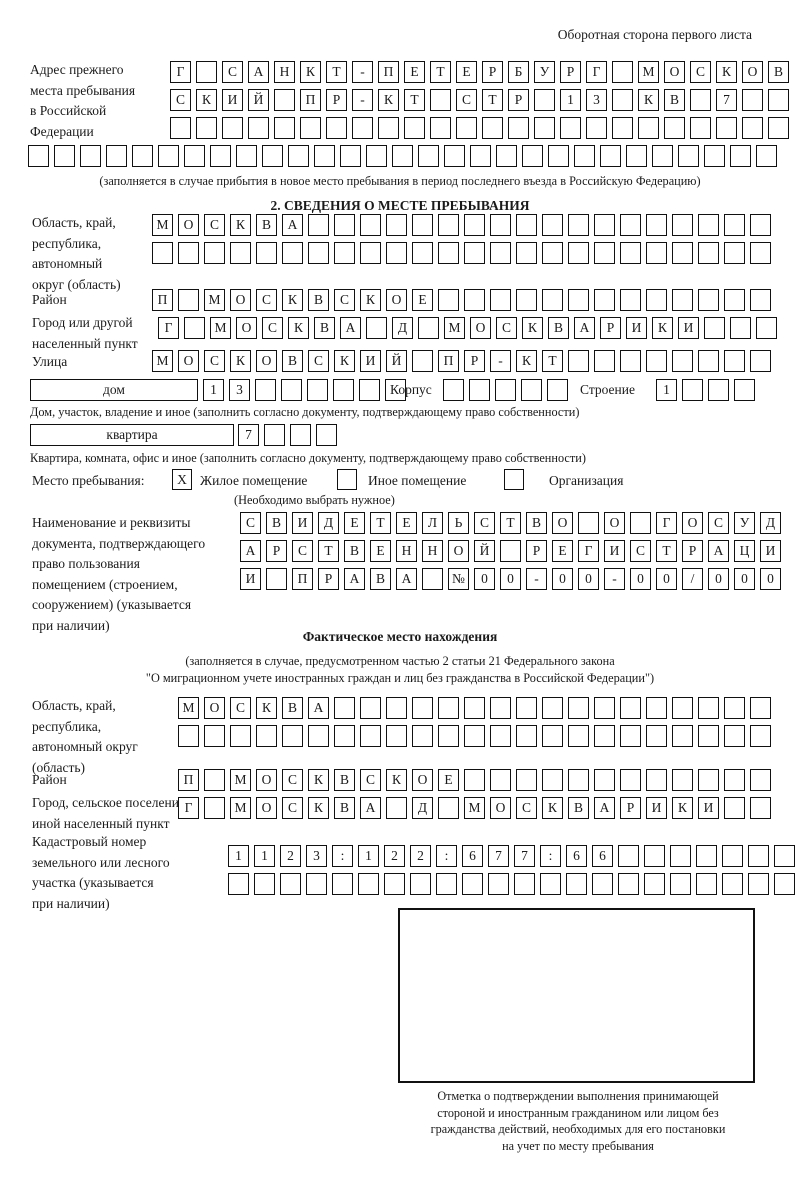 This screenshot has height=1180, width=800. I want to click on s2-doc-r2-cell-1: А, so click(250, 551).